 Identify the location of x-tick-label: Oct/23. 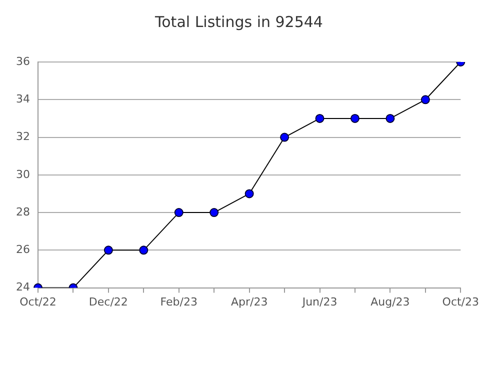
(461, 301).